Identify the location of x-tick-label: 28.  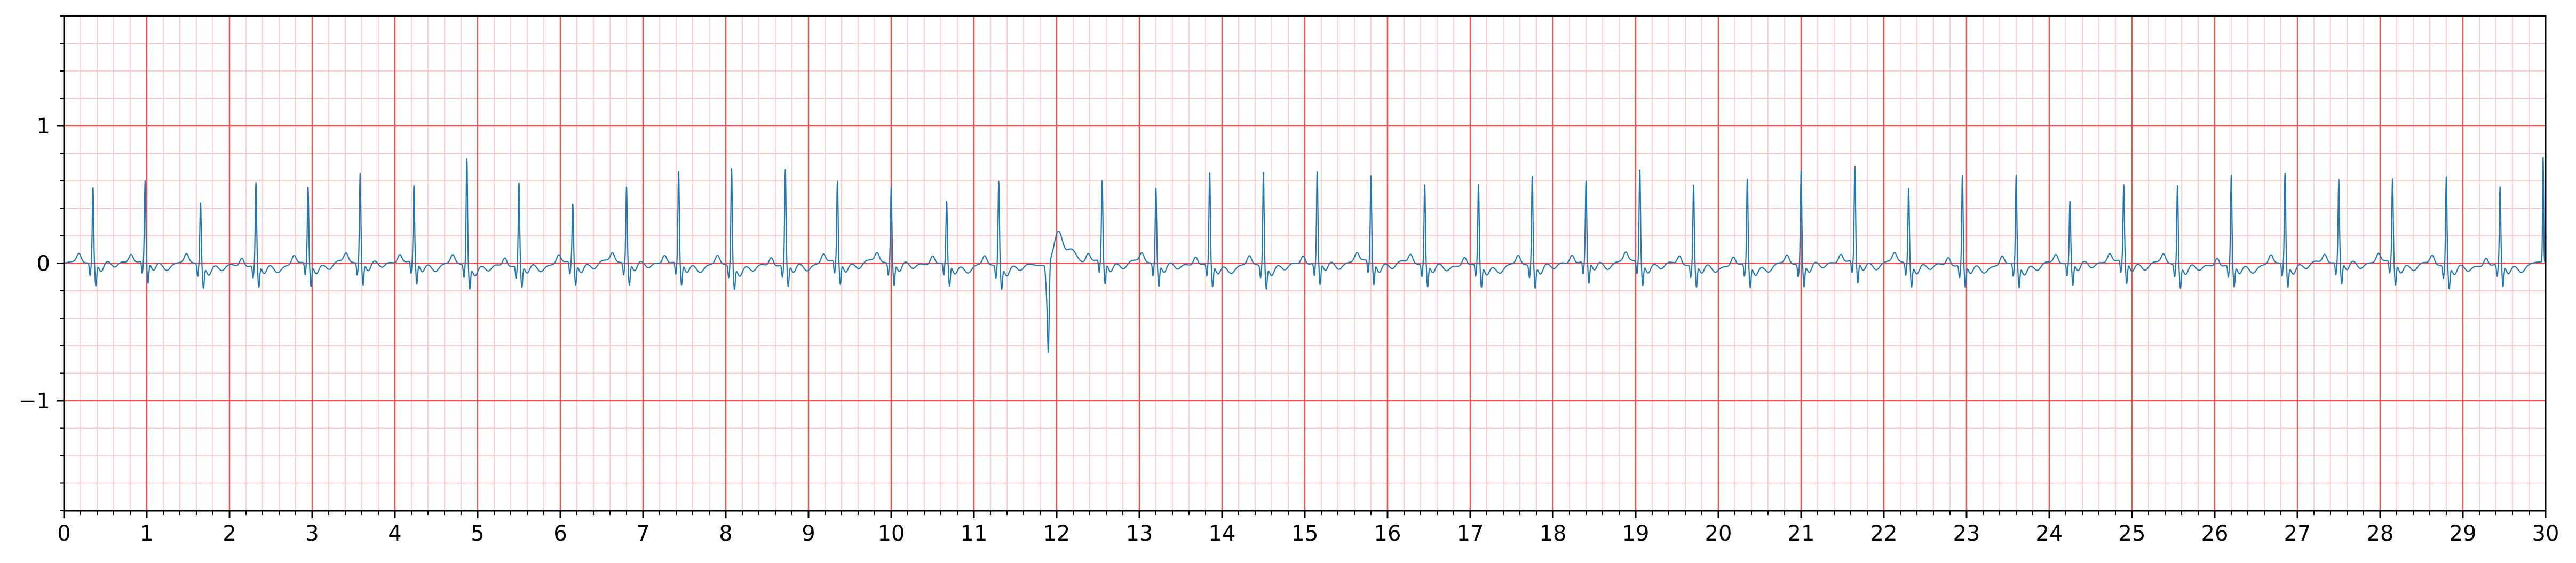
(2380, 533).